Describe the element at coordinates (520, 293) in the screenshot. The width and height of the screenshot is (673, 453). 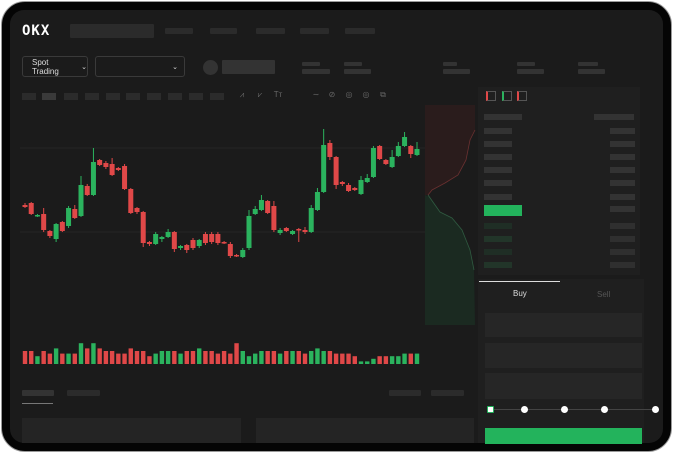
I see `tab-buy: Buy` at that location.